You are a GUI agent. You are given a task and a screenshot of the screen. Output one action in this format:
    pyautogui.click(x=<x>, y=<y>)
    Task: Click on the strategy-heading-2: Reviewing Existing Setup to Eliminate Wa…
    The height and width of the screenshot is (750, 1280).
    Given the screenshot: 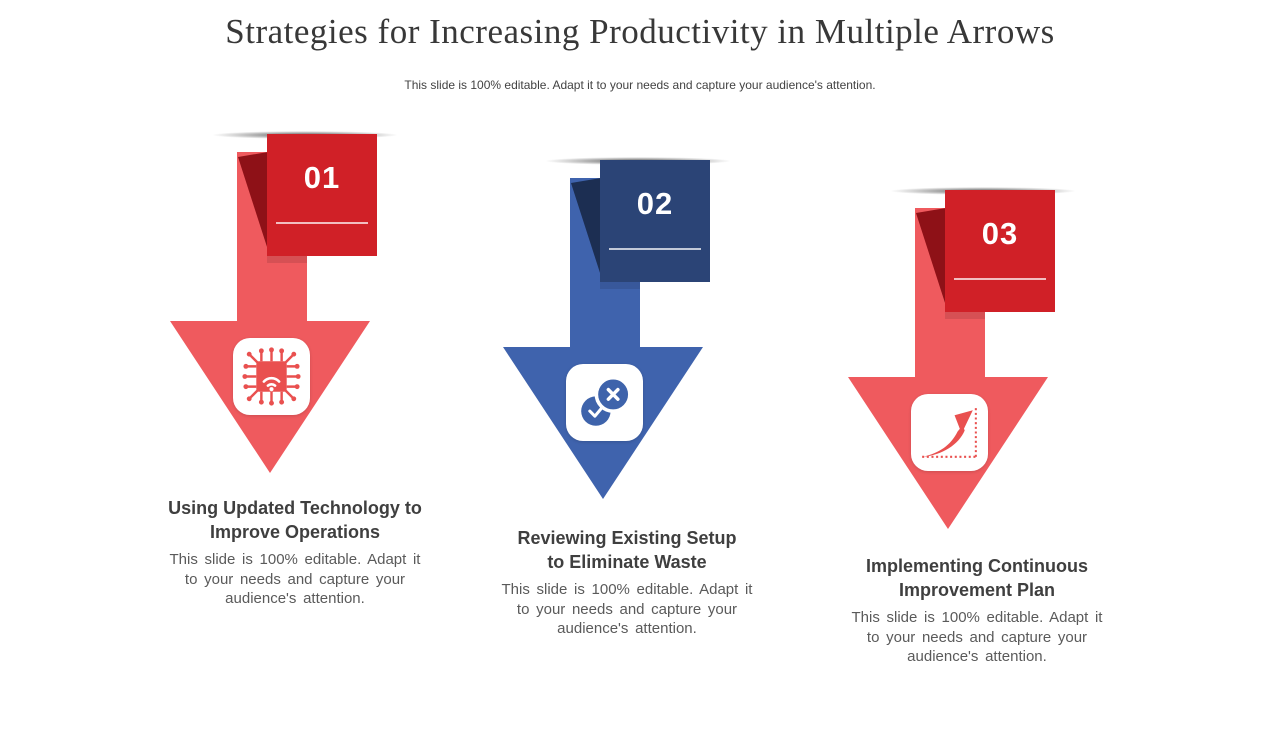 What is the action you would take?
    pyautogui.click(x=627, y=550)
    